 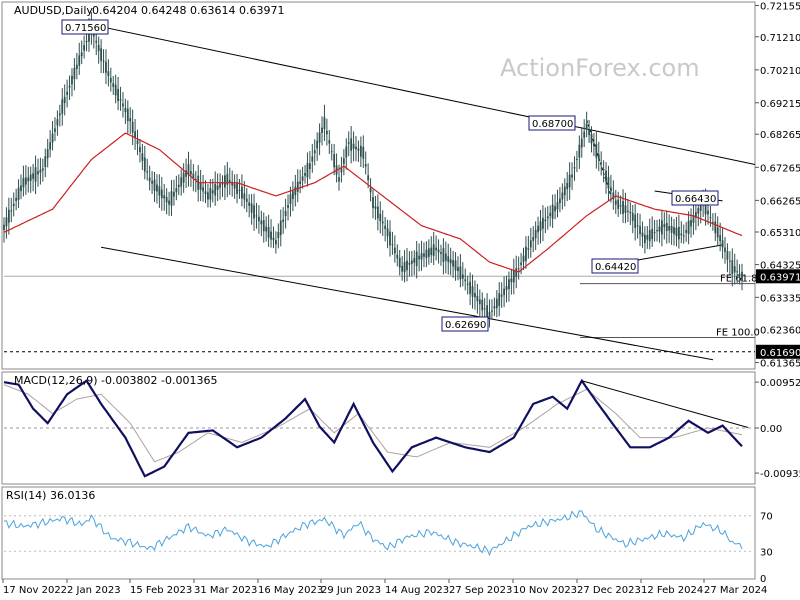 I want to click on annotation-label: 0.68700, so click(x=552, y=124).